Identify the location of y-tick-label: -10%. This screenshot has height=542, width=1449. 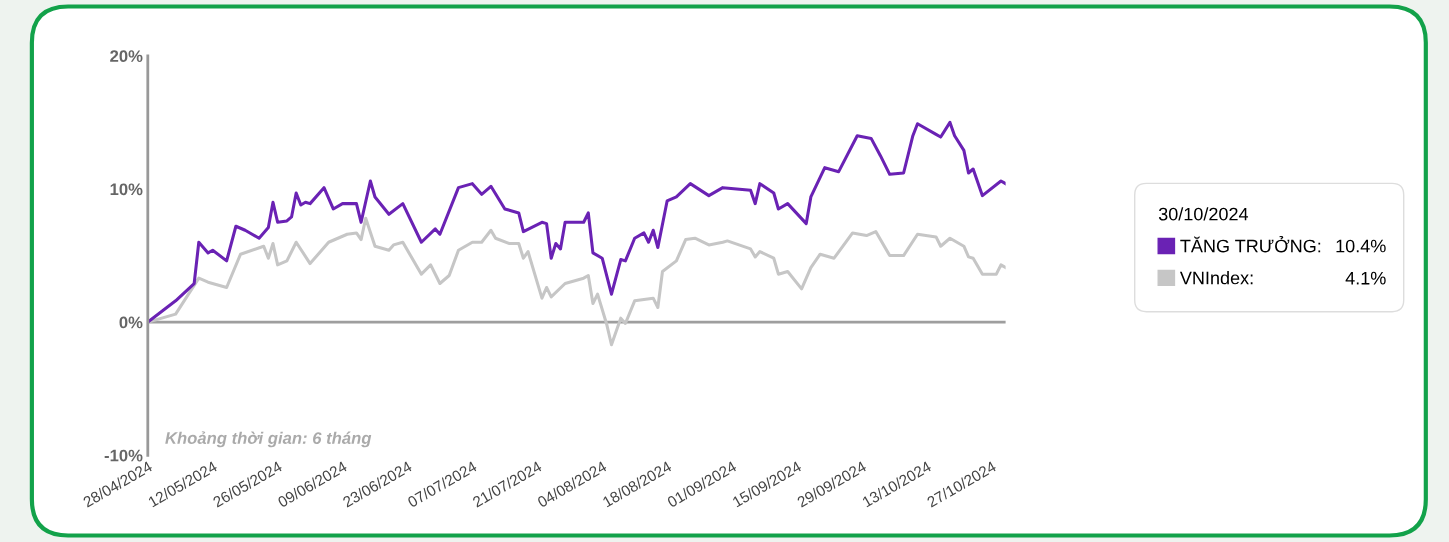
(123, 455).